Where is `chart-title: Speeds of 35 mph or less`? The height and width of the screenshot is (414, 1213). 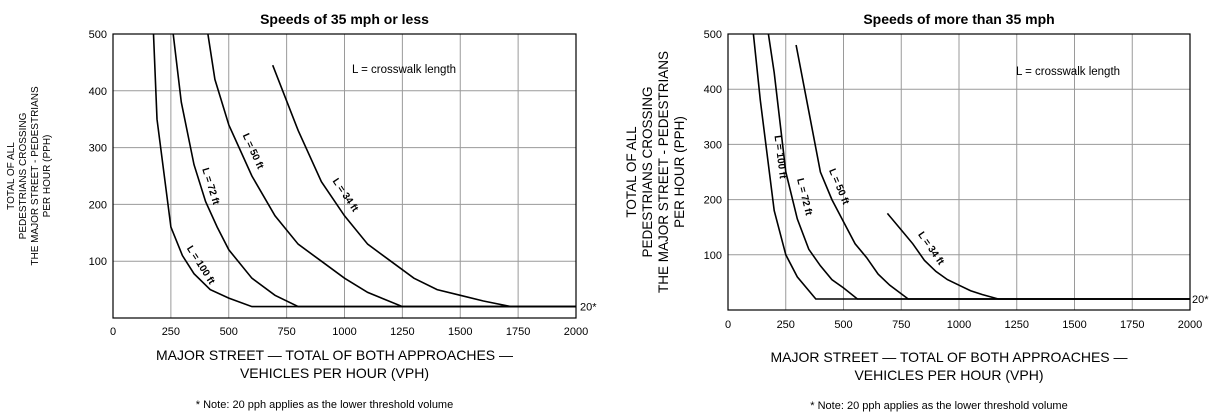
chart-title: Speeds of 35 mph or less is located at coordinates (344, 19).